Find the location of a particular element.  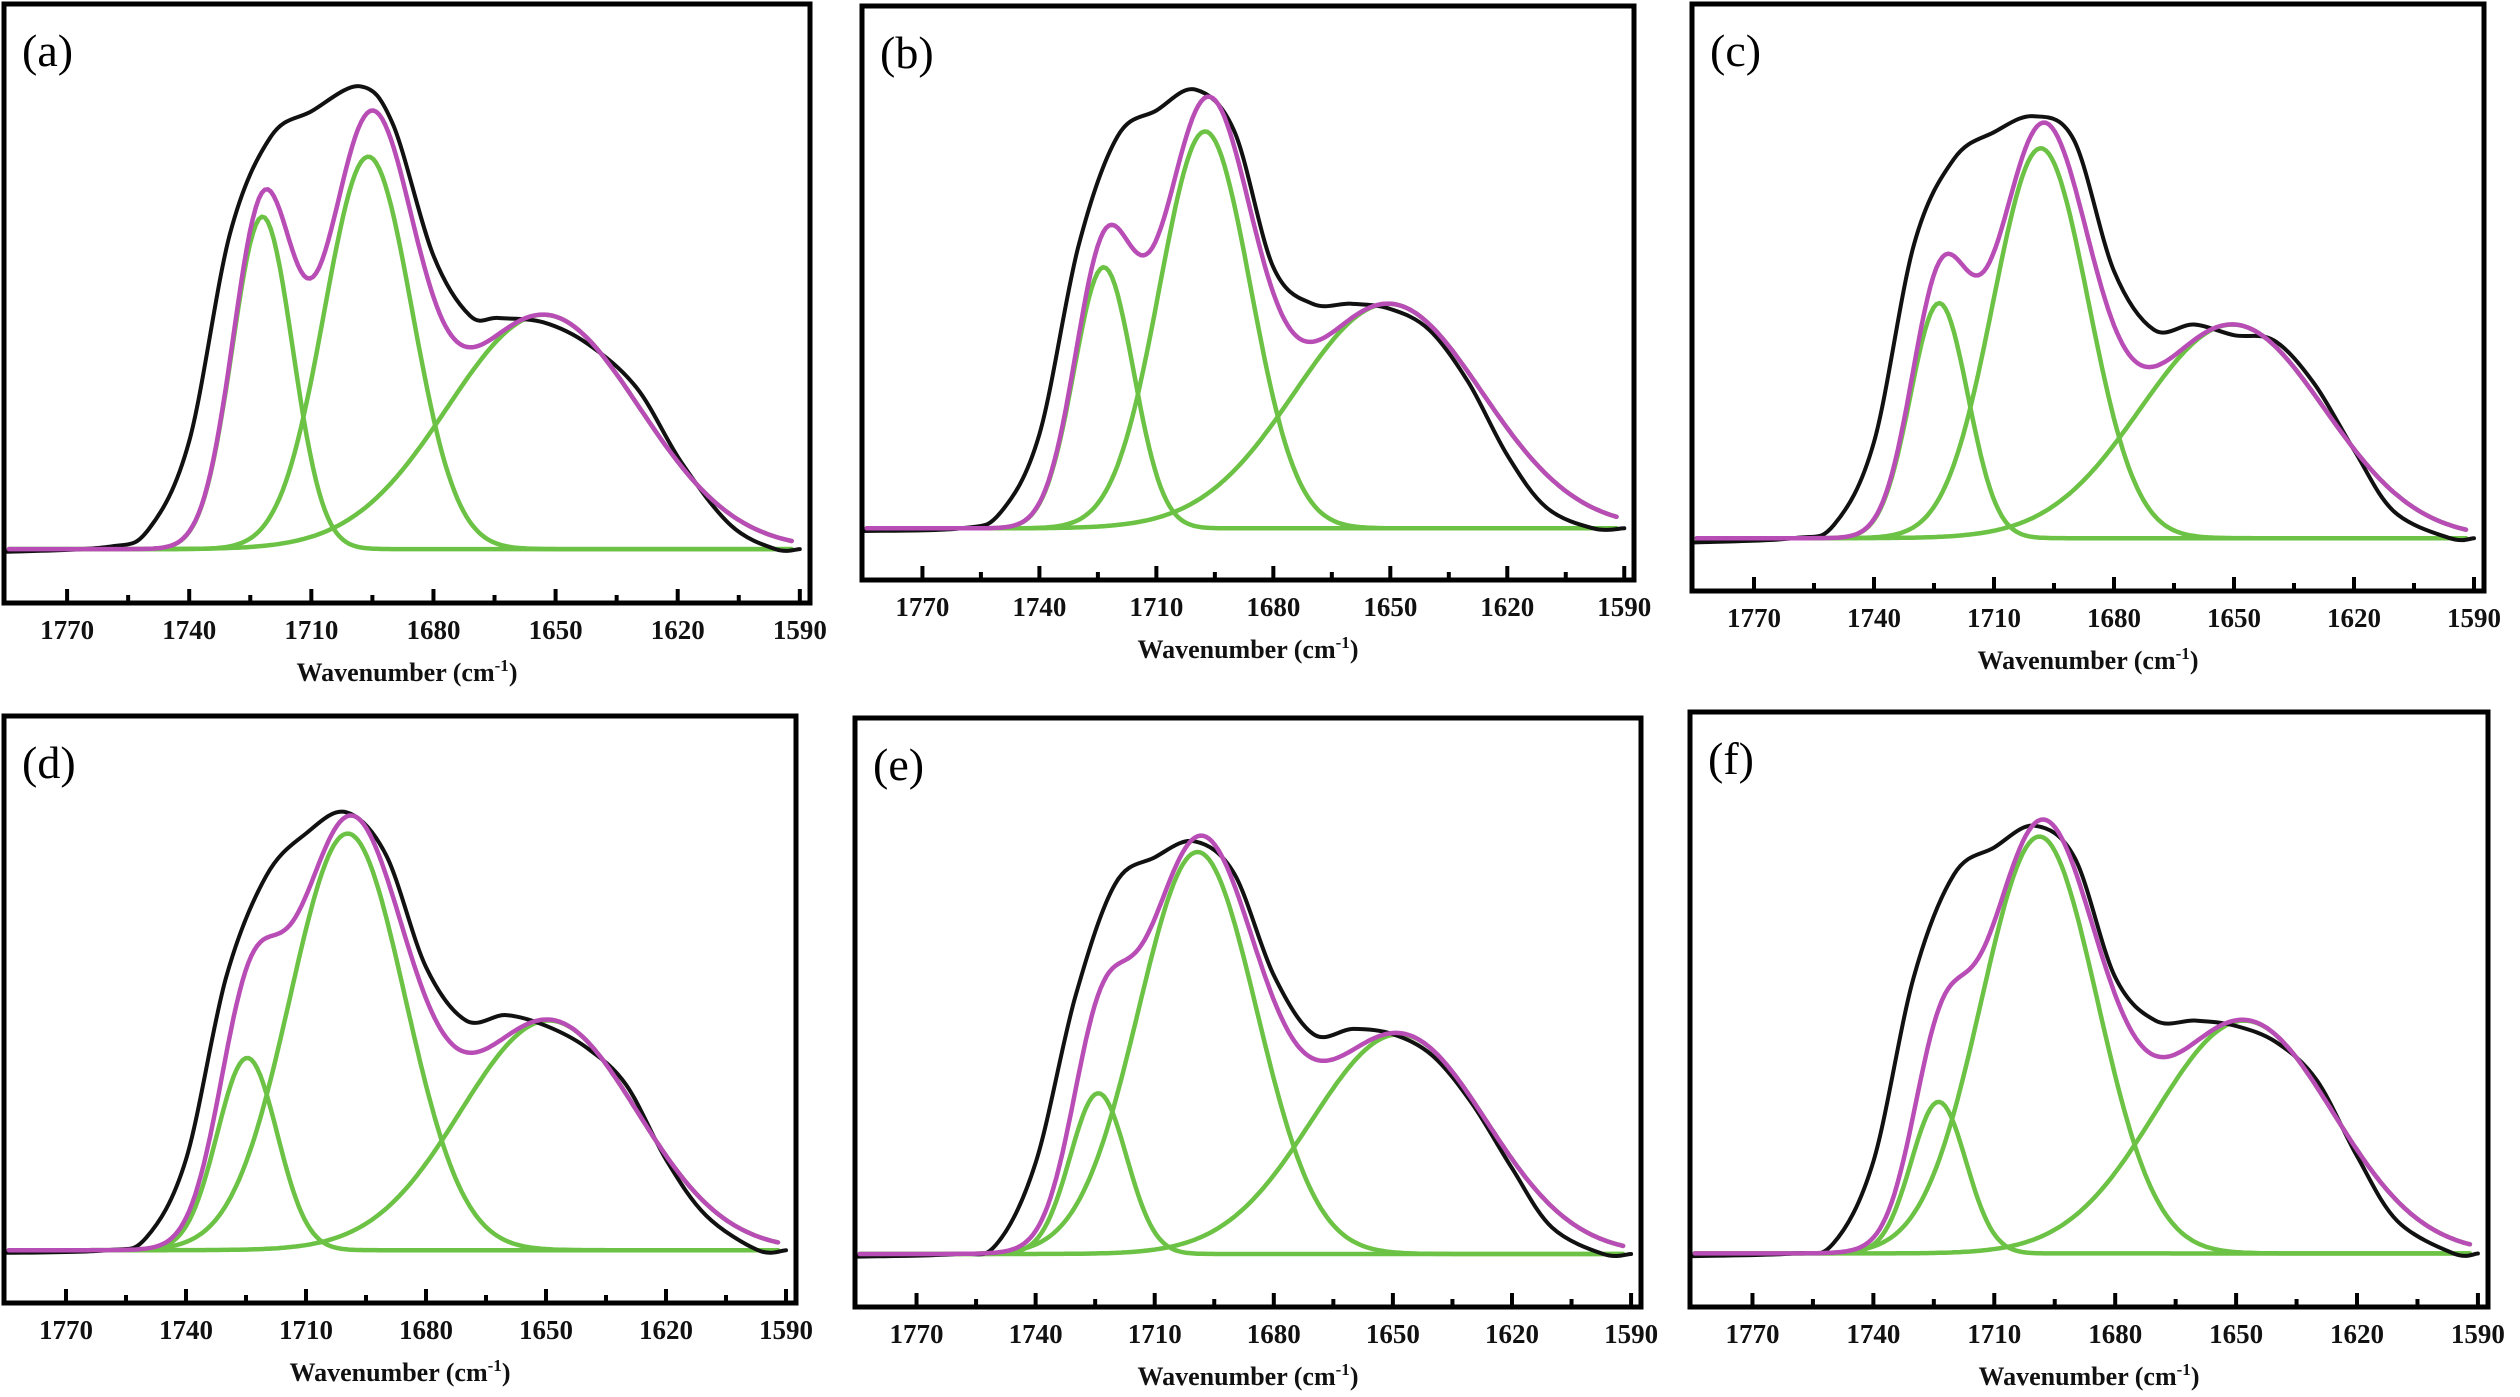

panel-letter: (f) is located at coordinates (1731, 758).